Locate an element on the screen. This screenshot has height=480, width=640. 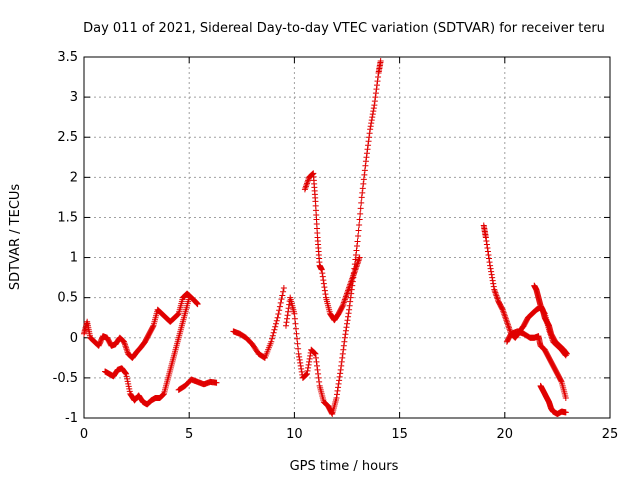
y-tick-label: -0.5 is located at coordinates (65, 378).